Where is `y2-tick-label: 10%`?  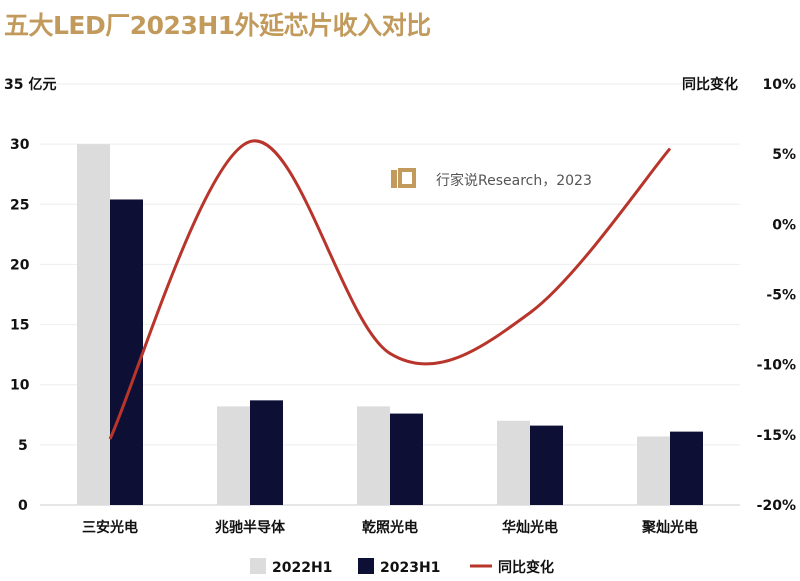
y2-tick-label: 10% is located at coordinates (779, 85).